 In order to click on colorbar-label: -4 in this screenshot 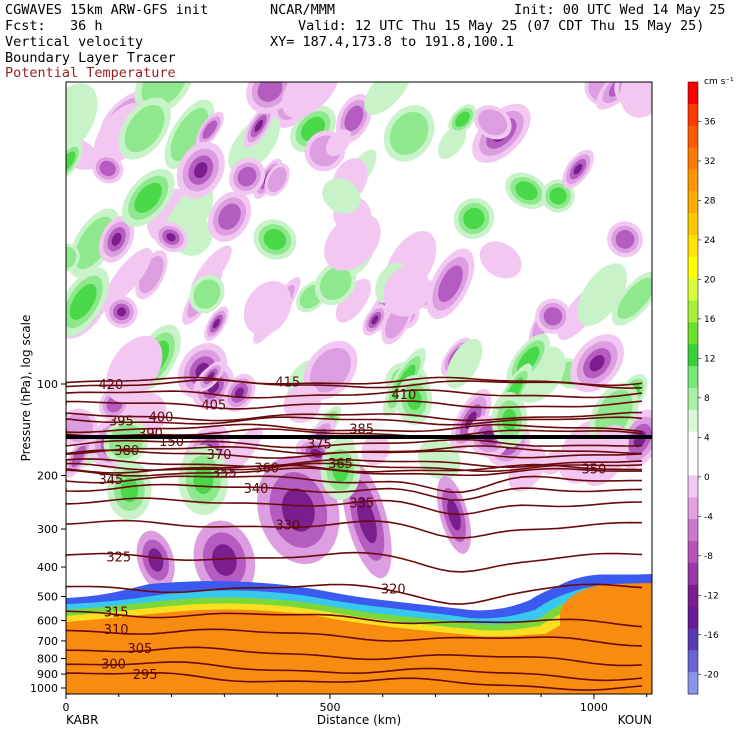, I will do `click(708, 517)`.